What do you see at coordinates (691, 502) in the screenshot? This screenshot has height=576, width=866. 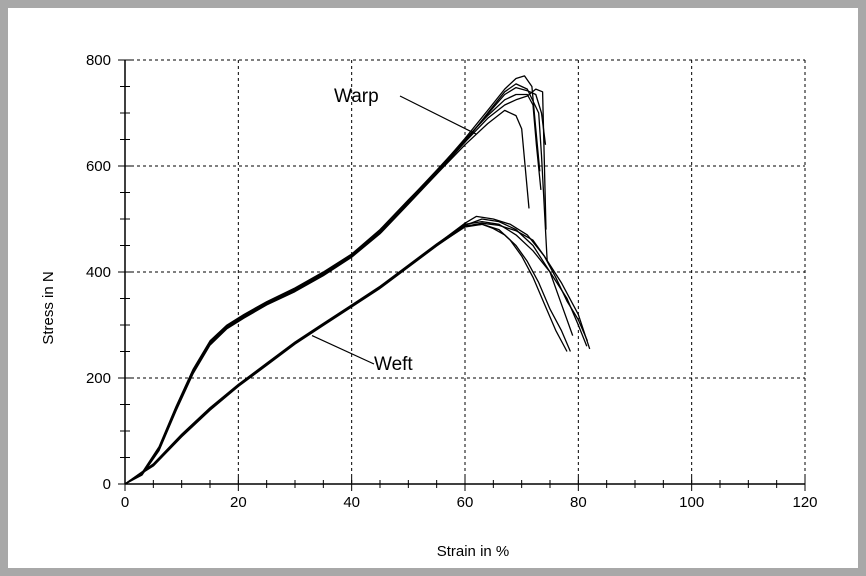 I see `x-tick-label: 100` at bounding box center [691, 502].